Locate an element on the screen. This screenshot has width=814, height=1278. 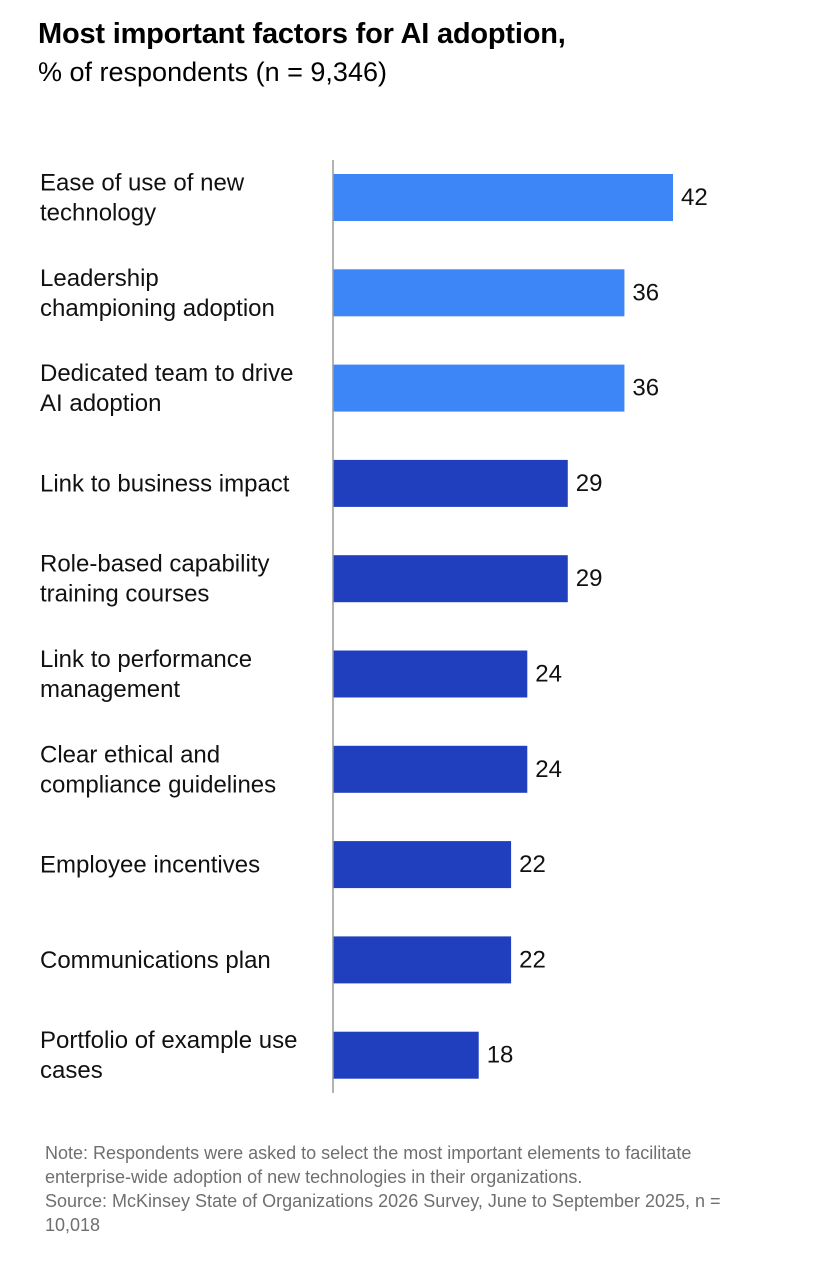
category-label-line: Clear ethical and is located at coordinates (130, 754).